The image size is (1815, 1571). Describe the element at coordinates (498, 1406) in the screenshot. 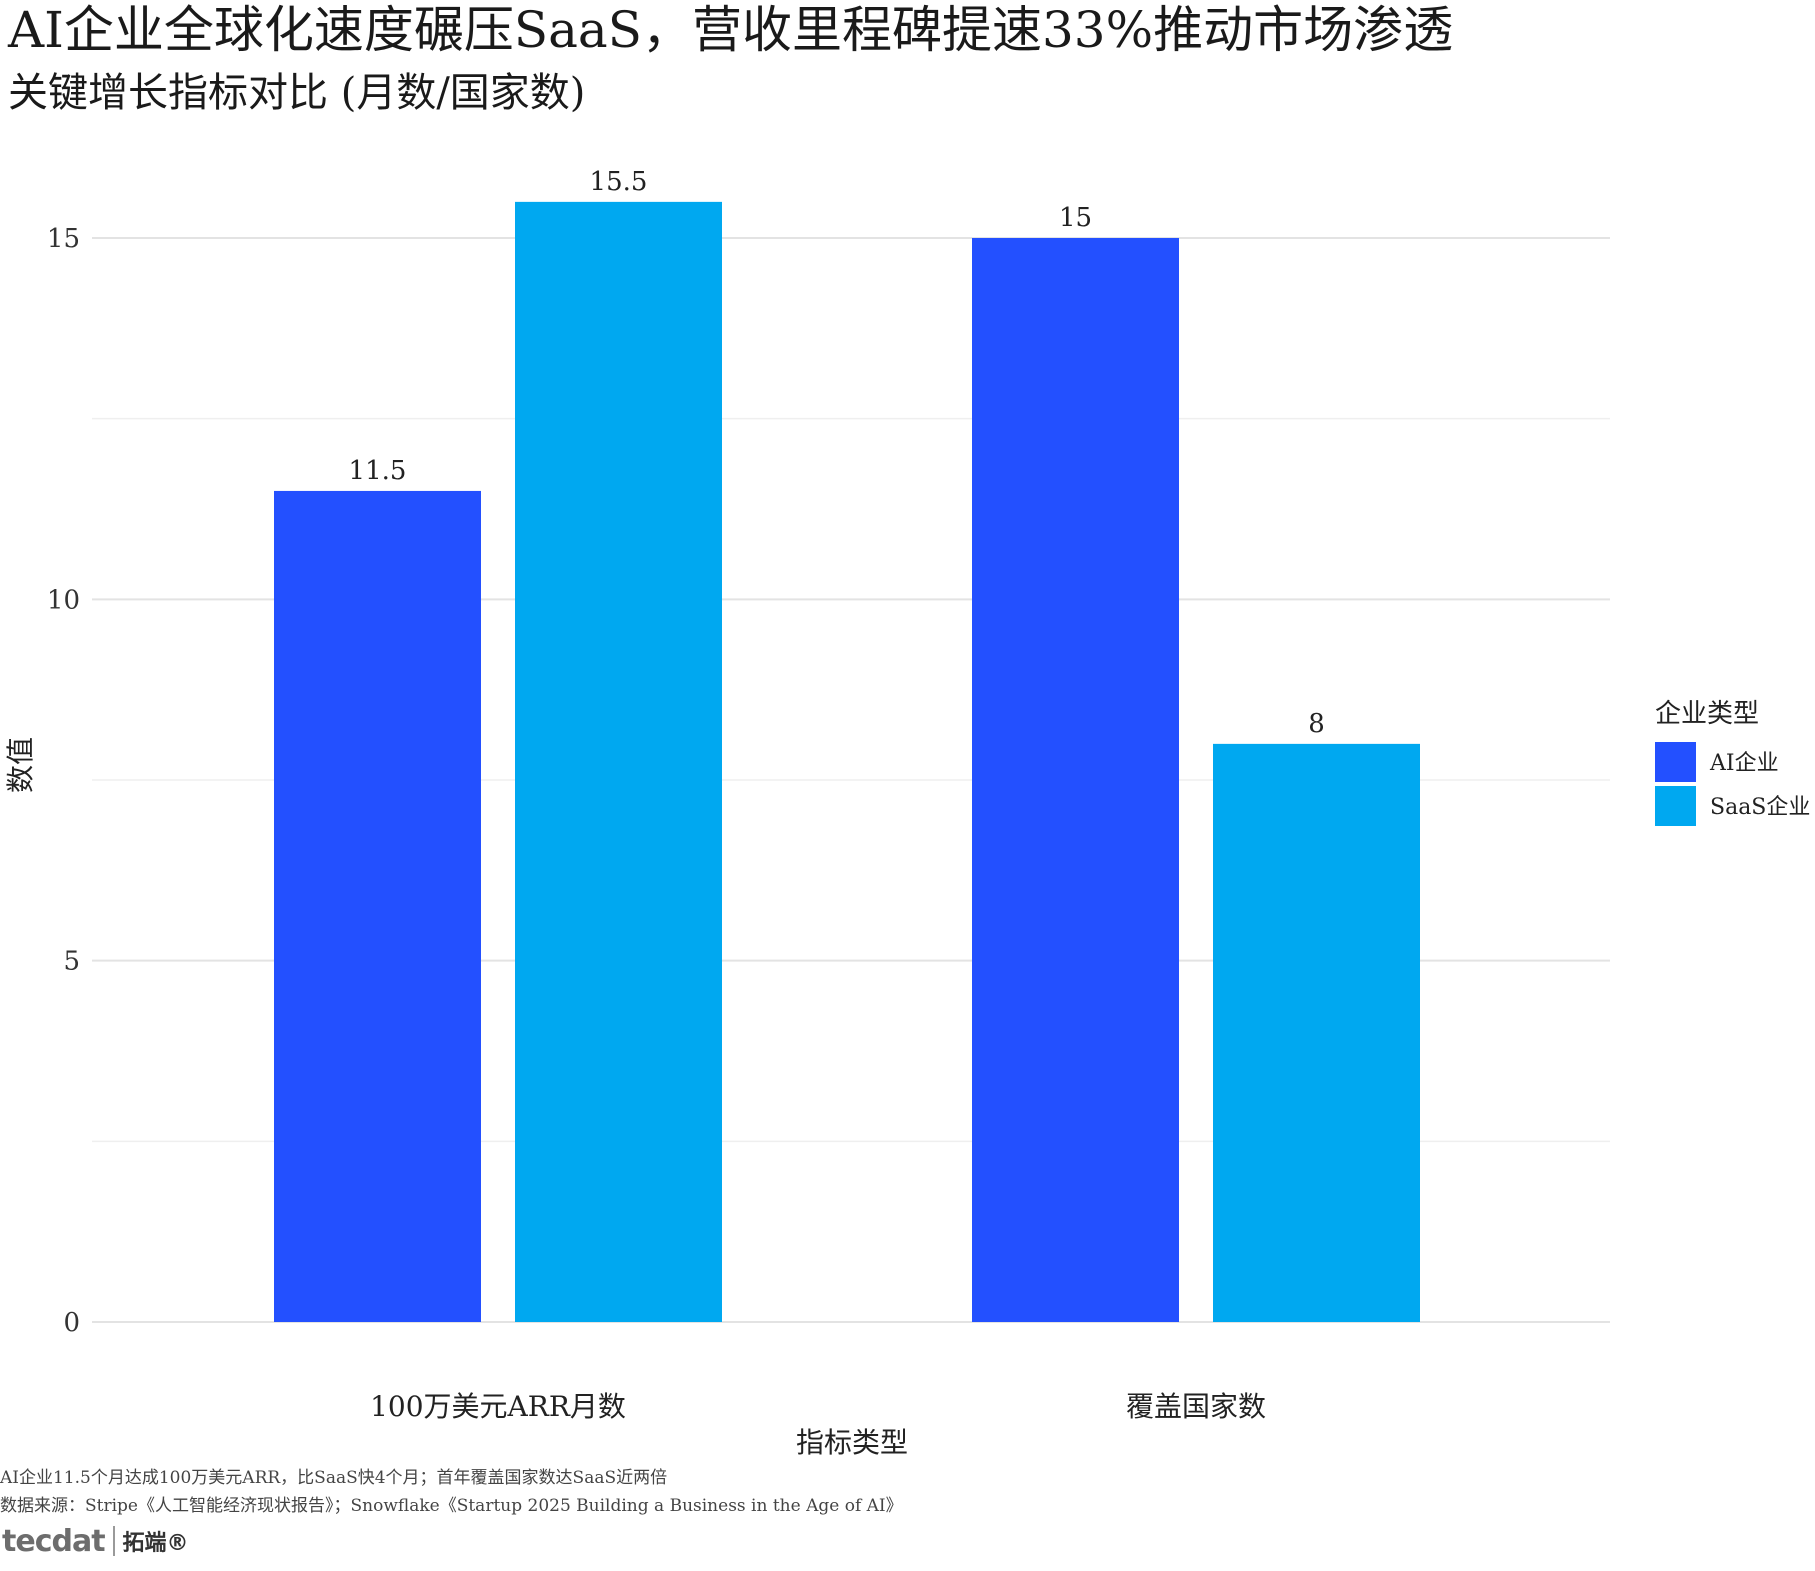

I see `x-tick-label: 100万美元ARR月数` at that location.